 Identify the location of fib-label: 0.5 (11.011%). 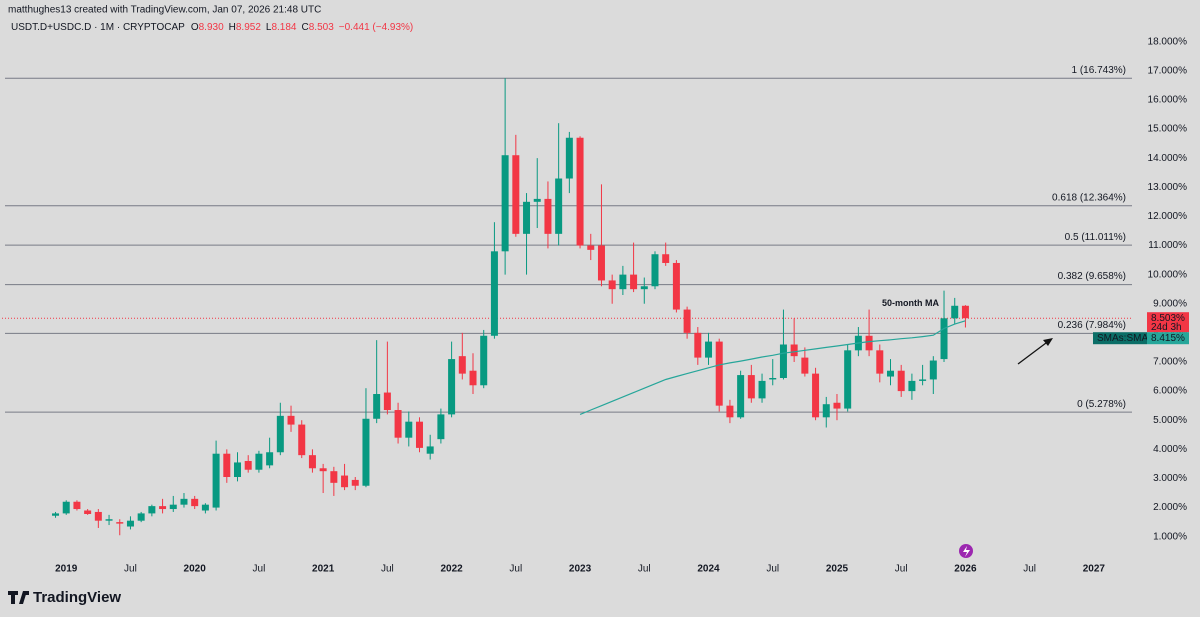
(1095, 237).